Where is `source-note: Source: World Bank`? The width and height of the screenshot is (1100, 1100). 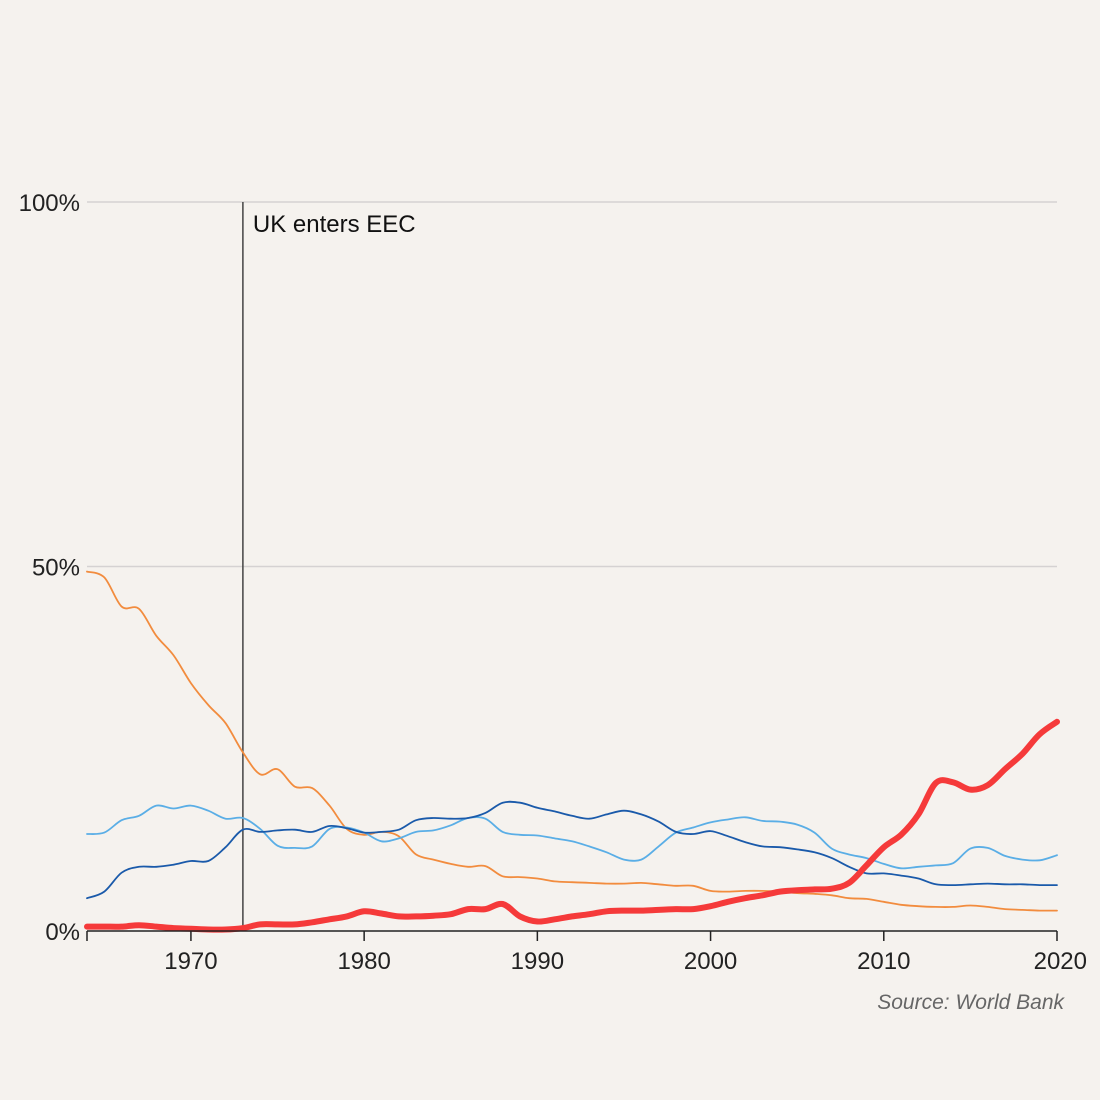
source-note: Source: World Bank is located at coordinates (971, 1002).